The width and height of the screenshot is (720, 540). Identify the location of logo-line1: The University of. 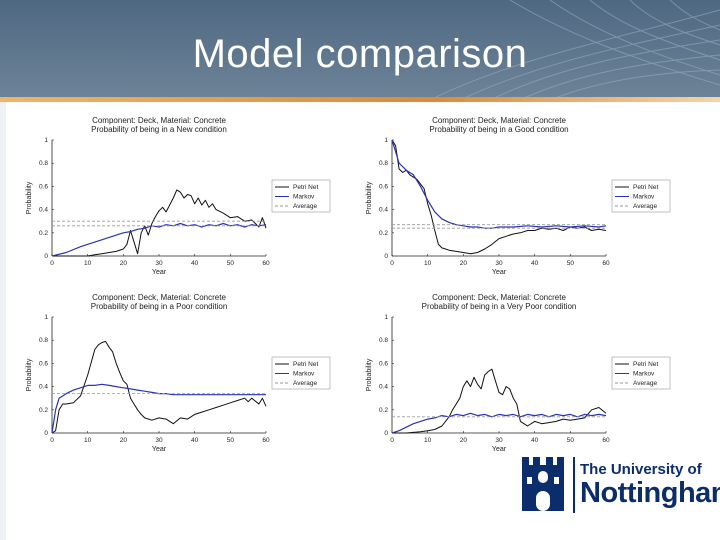
(641, 469).